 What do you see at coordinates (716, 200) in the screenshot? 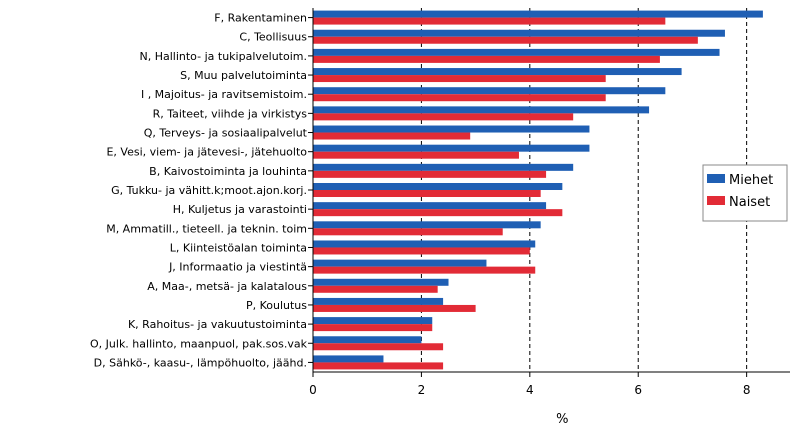
I see `legend-swatch-naiset` at bounding box center [716, 200].